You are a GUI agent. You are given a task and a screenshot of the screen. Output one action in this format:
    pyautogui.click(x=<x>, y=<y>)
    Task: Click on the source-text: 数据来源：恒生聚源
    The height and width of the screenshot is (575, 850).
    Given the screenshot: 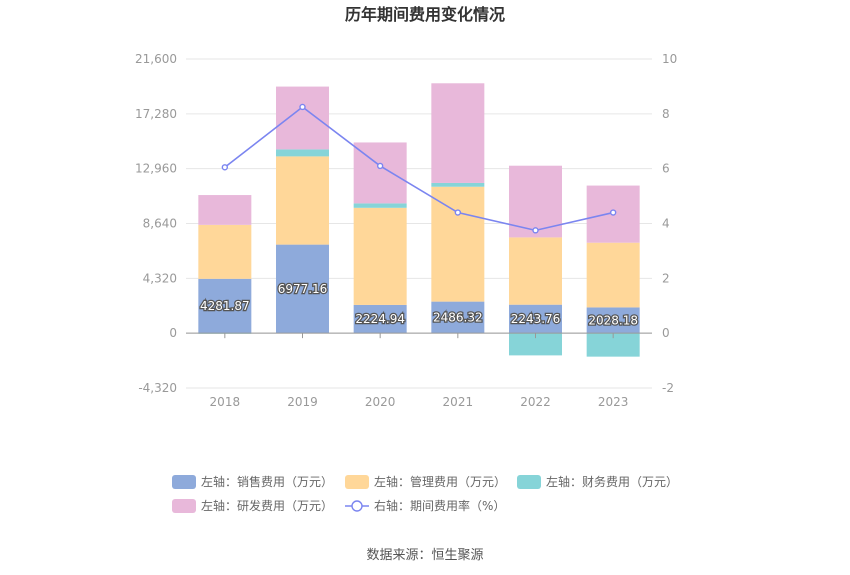 What is the action you would take?
    pyautogui.click(x=424, y=555)
    